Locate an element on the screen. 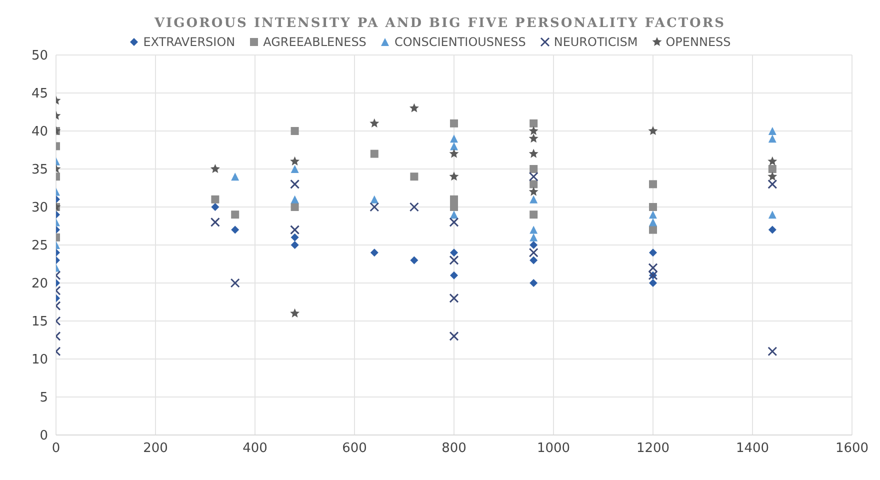 Image resolution: width=880 pixels, height=480 pixels. y-tick-label: 5 is located at coordinates (44, 398).